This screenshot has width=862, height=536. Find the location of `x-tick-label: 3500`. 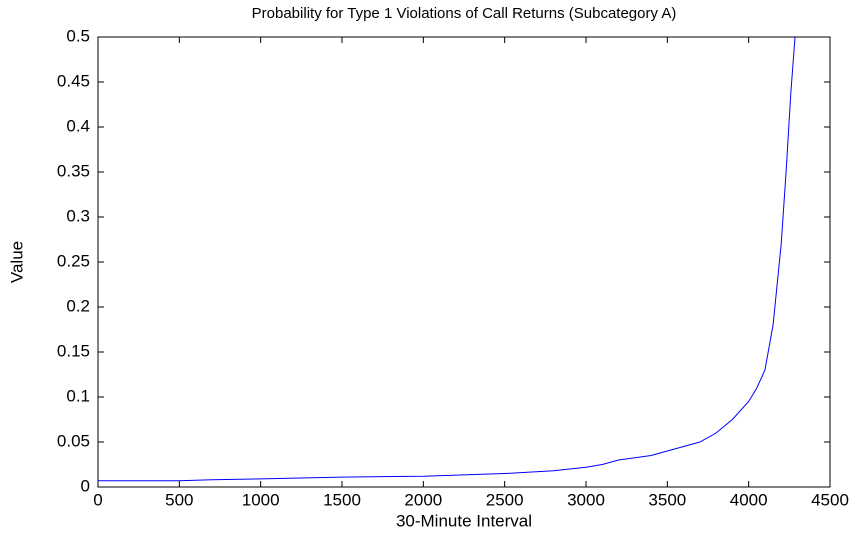

x-tick-label: 3500 is located at coordinates (667, 499).